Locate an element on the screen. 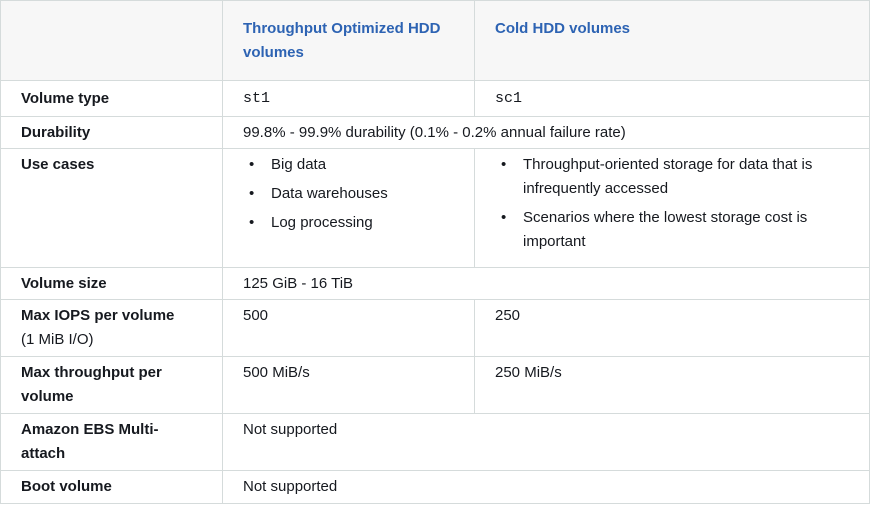 This screenshot has height=506, width=870. cell-sc1-max-iops: 250 is located at coordinates (672, 328).